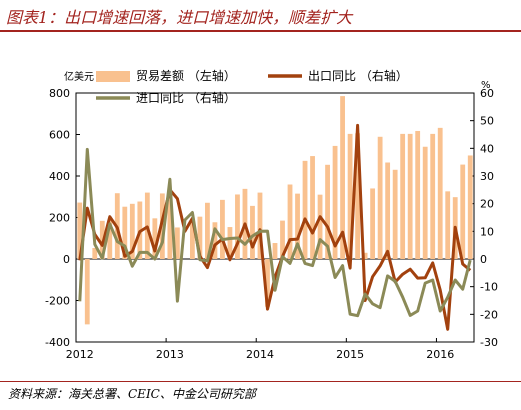 This screenshot has width=521, height=410. Describe the element at coordinates (59, 135) in the screenshot. I see `left-tick-label: 600` at that location.